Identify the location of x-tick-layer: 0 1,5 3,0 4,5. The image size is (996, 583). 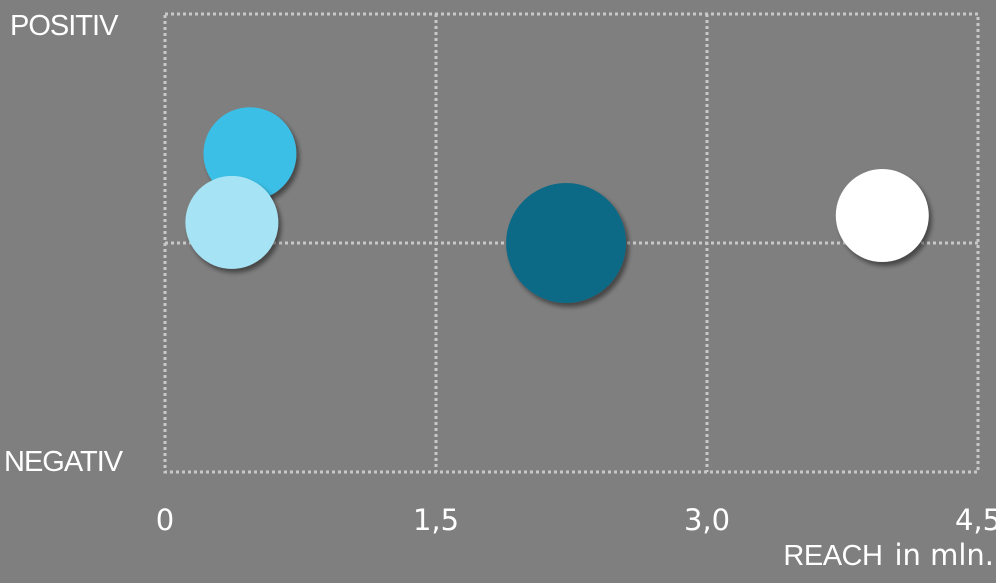
(576, 520).